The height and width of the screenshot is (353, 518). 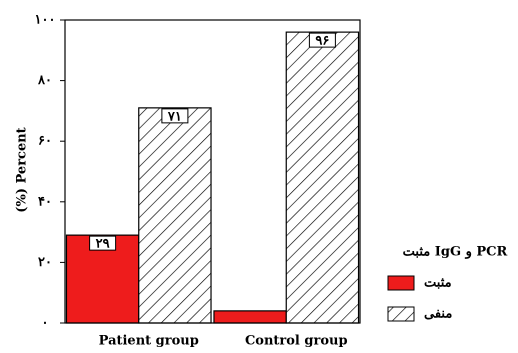 I want to click on value-label: ۲۹, so click(x=103, y=244).